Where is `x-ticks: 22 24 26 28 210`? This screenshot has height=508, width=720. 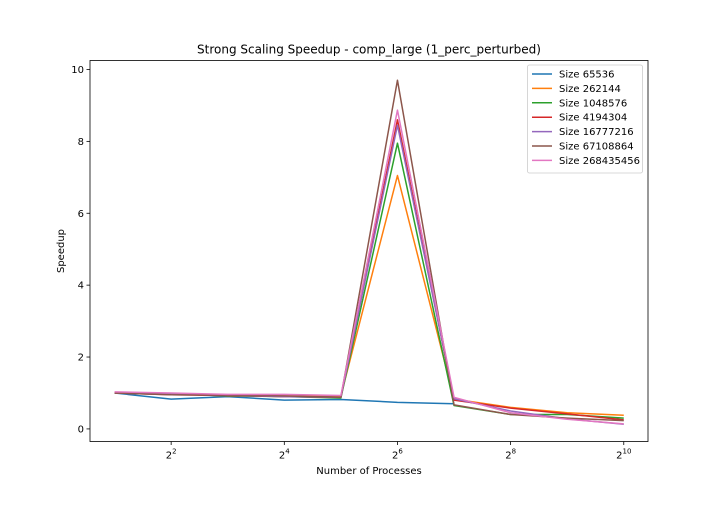
x-ticks: 22 24 26 28 210 is located at coordinates (398, 451).